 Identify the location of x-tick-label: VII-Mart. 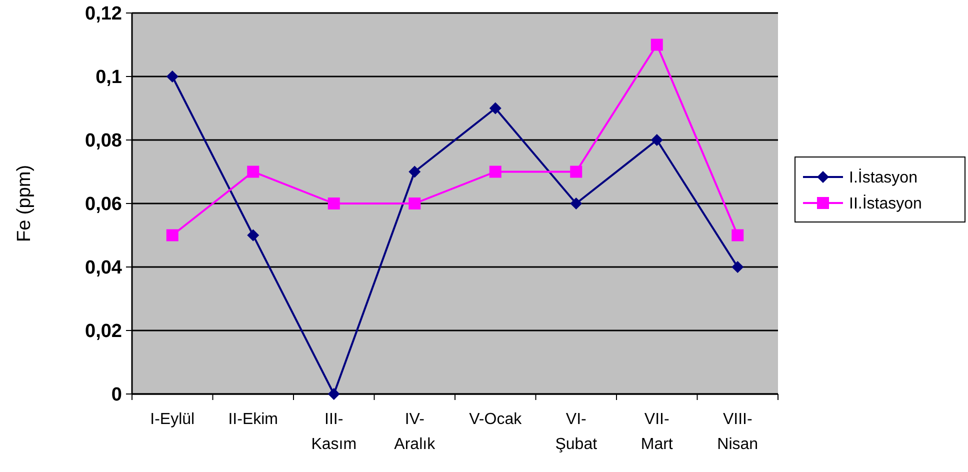
(657, 432).